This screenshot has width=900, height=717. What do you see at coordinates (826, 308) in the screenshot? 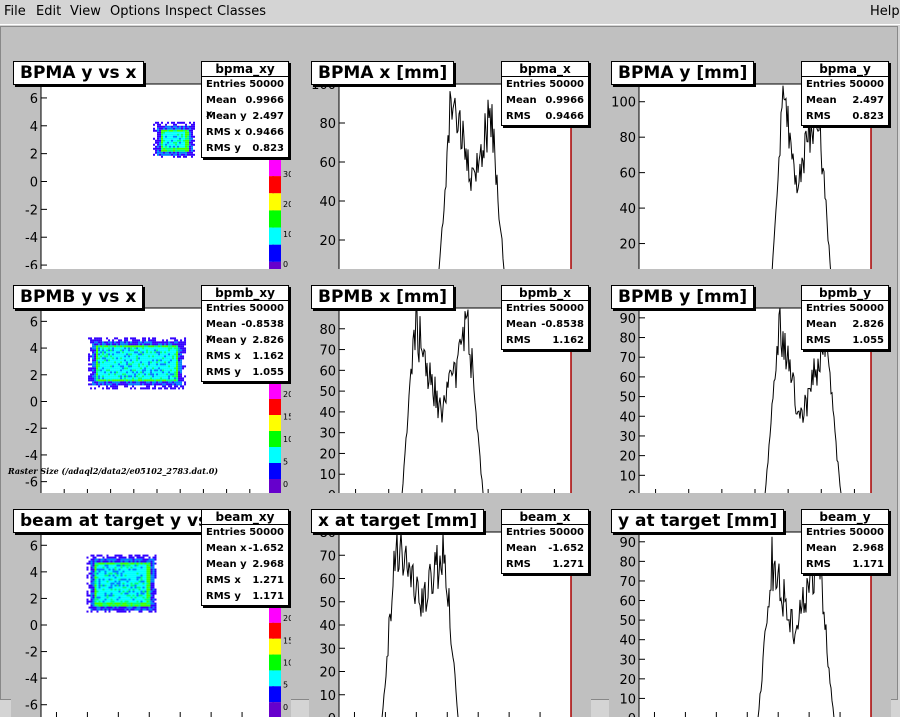
I see `stats-key: Entries` at bounding box center [826, 308].